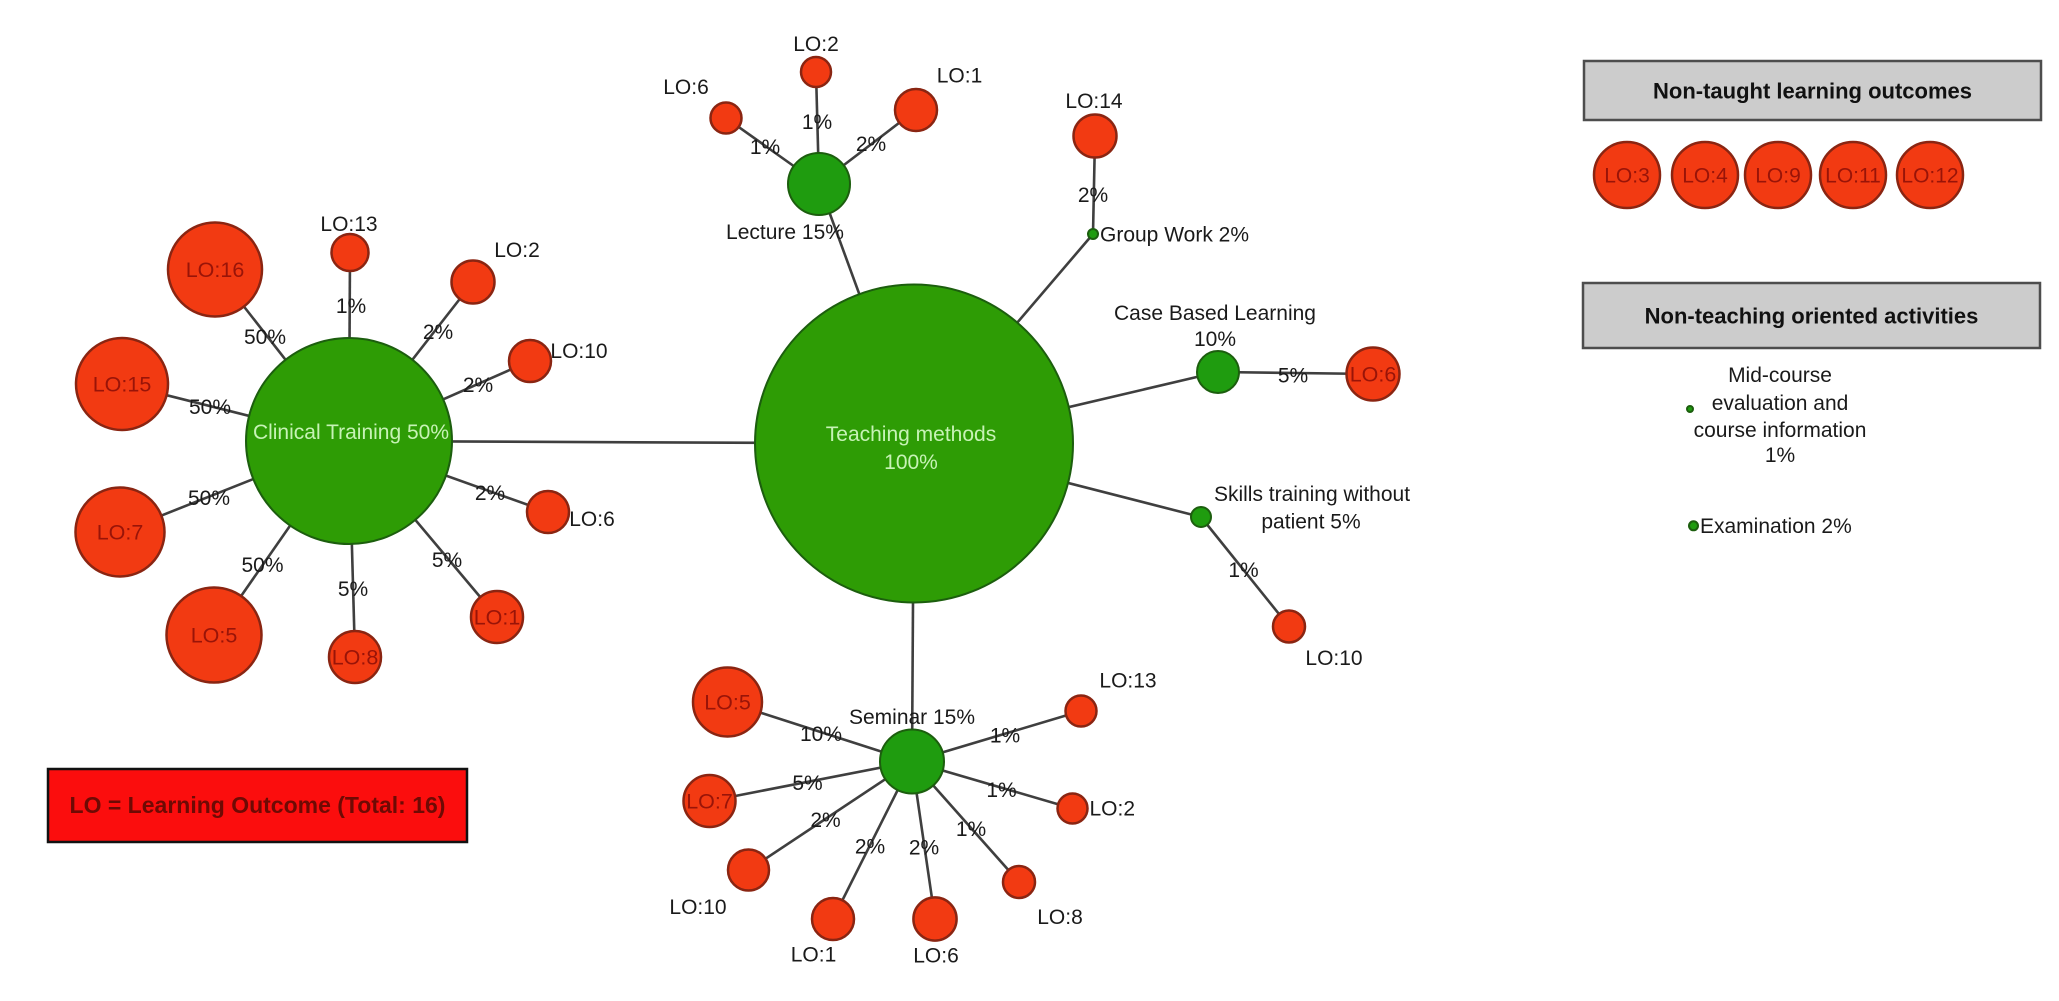 Image resolution: width=2059 pixels, height=1001 pixels. Describe the element at coordinates (785, 232) in the screenshot. I see `svg-text: Lecture 15%` at that location.